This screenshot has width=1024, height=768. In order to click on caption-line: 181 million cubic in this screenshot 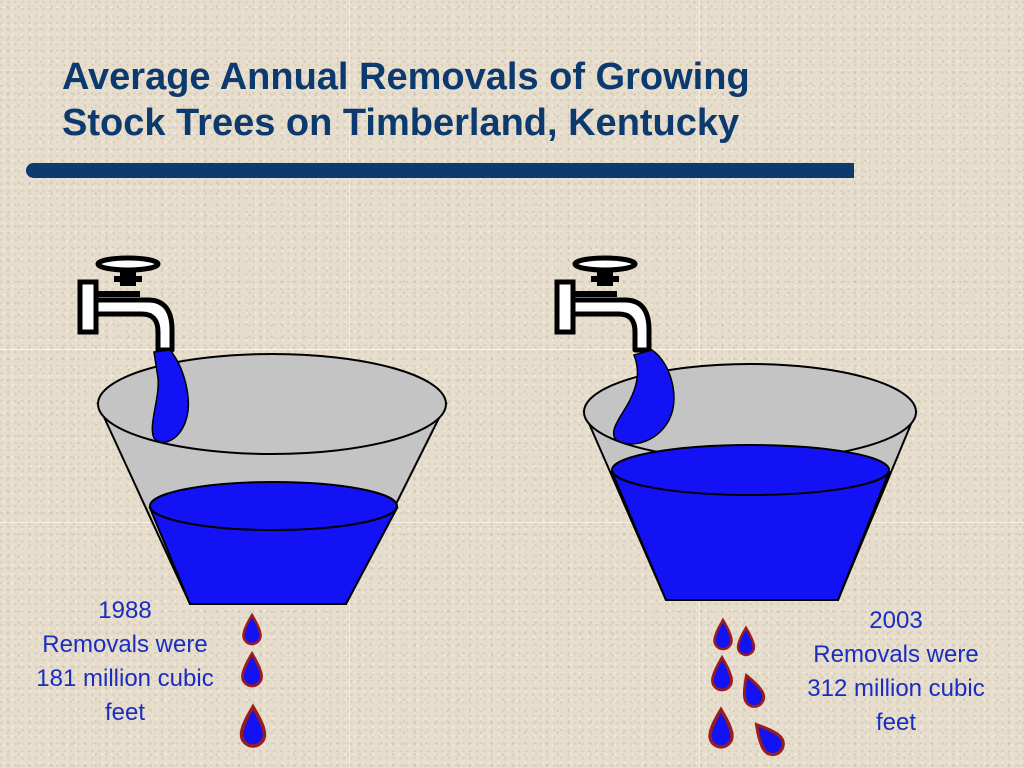, I will do `click(125, 678)`.